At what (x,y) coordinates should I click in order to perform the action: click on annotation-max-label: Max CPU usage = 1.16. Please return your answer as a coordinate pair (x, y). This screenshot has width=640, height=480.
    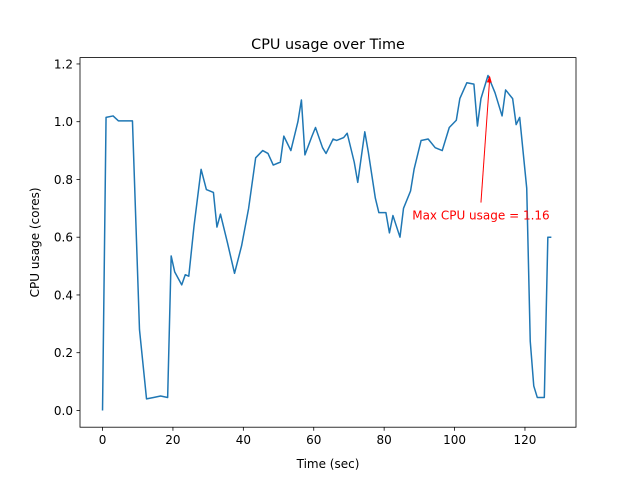
    Looking at the image, I should click on (480, 216).